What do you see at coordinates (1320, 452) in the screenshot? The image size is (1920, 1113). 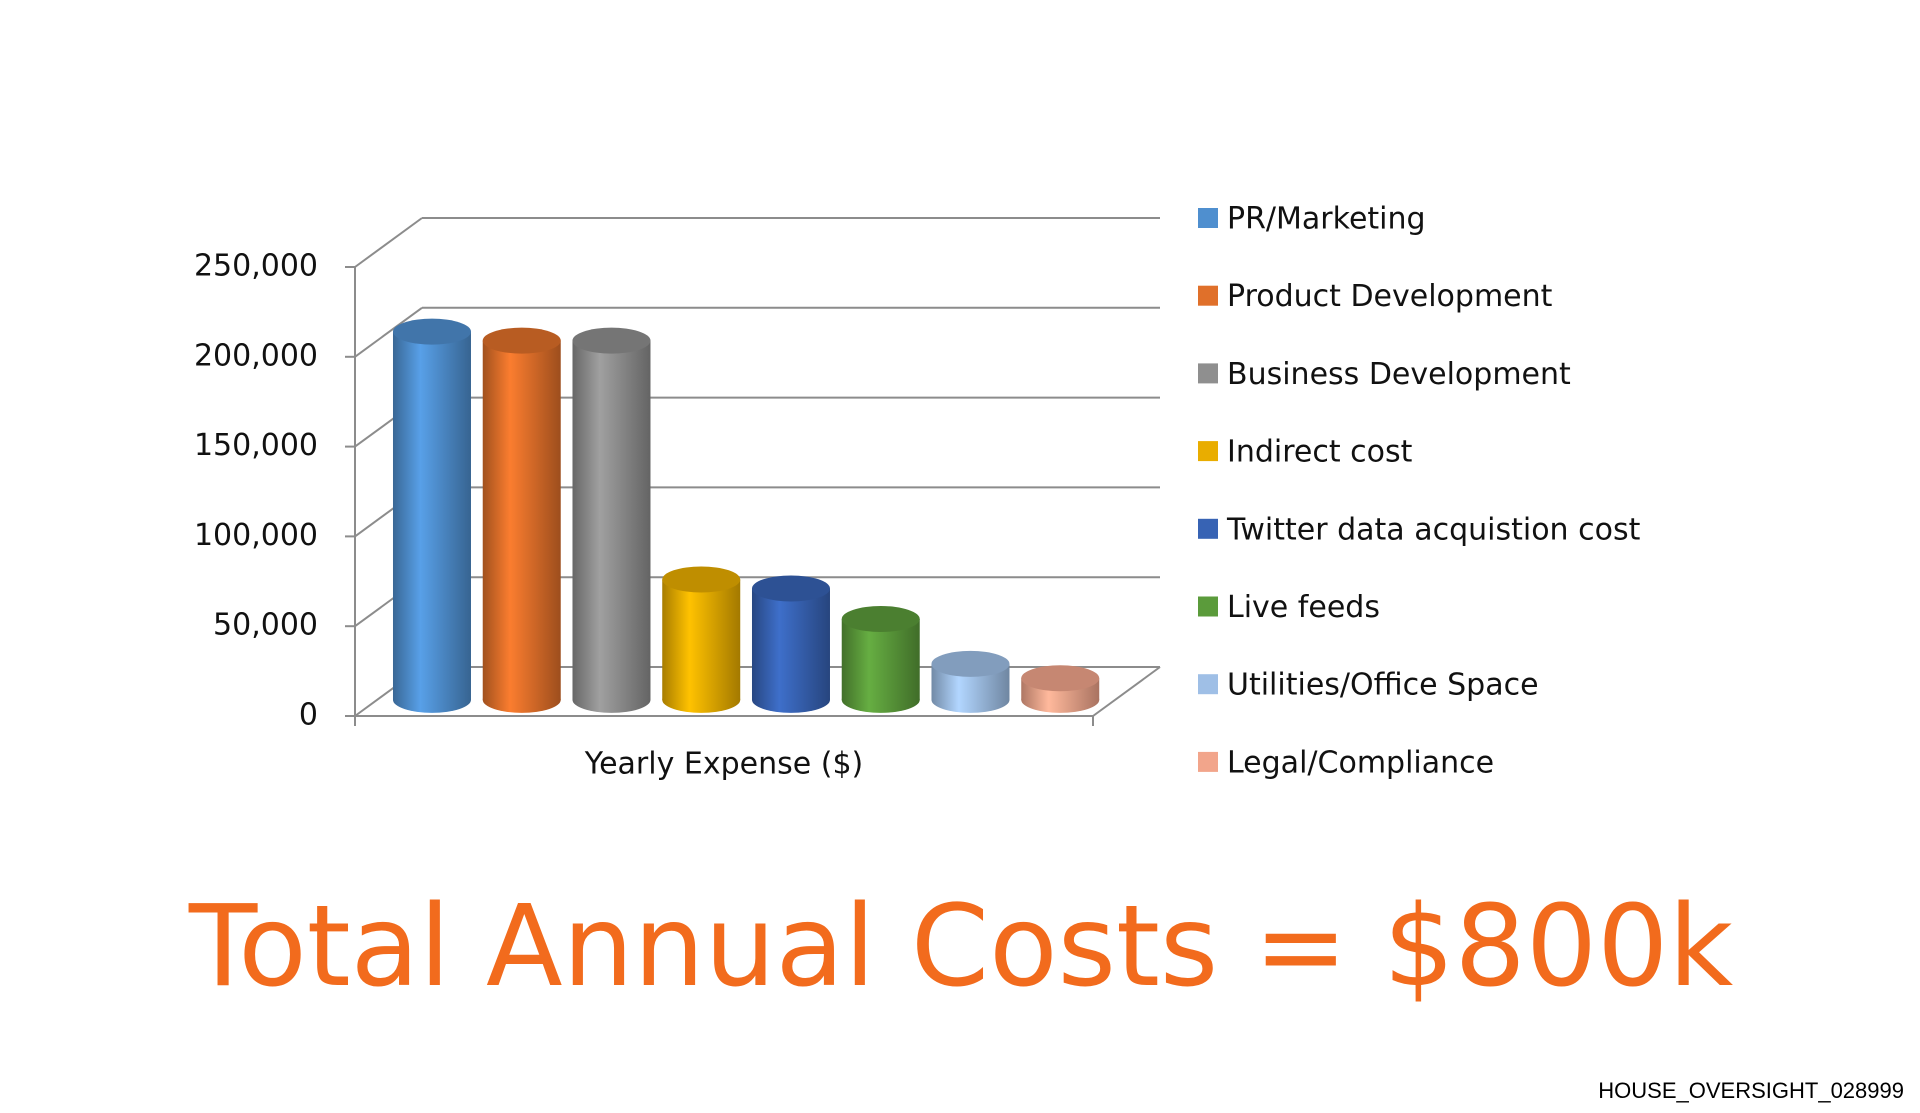 I see `legend-label: Indirect cost` at bounding box center [1320, 452].